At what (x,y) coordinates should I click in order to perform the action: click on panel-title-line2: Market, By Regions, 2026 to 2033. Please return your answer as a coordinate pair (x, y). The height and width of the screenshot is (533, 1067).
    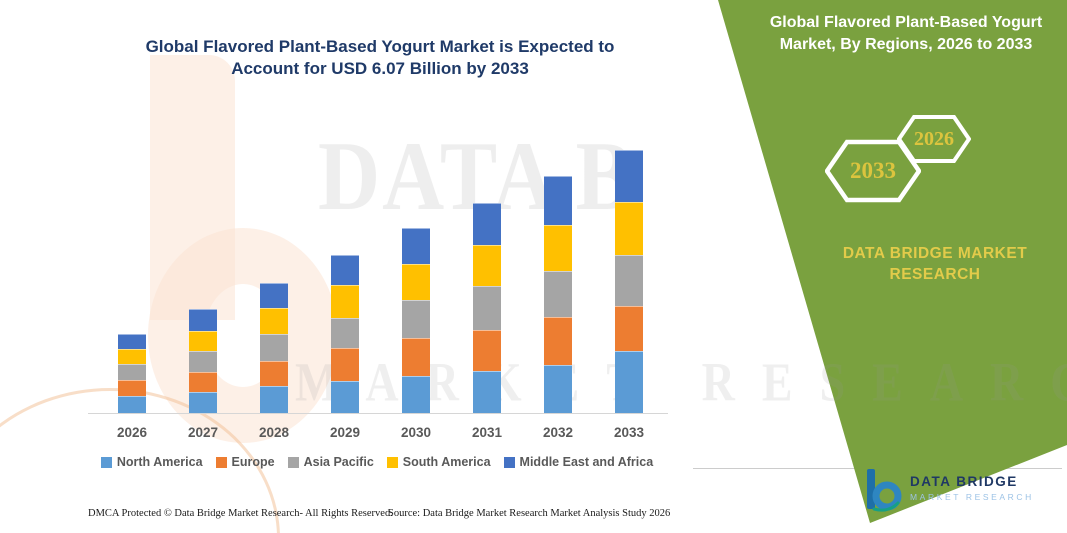
    Looking at the image, I should click on (906, 44).